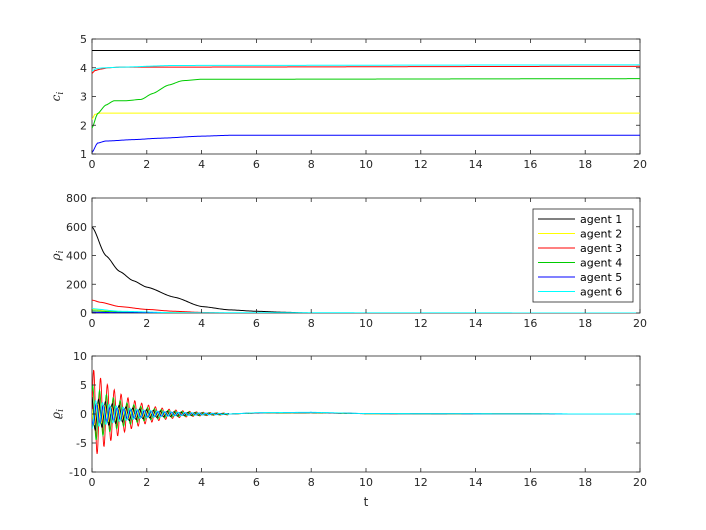  Describe the element at coordinates (83, 154) in the screenshot. I see `y-tick-label: 1` at that location.